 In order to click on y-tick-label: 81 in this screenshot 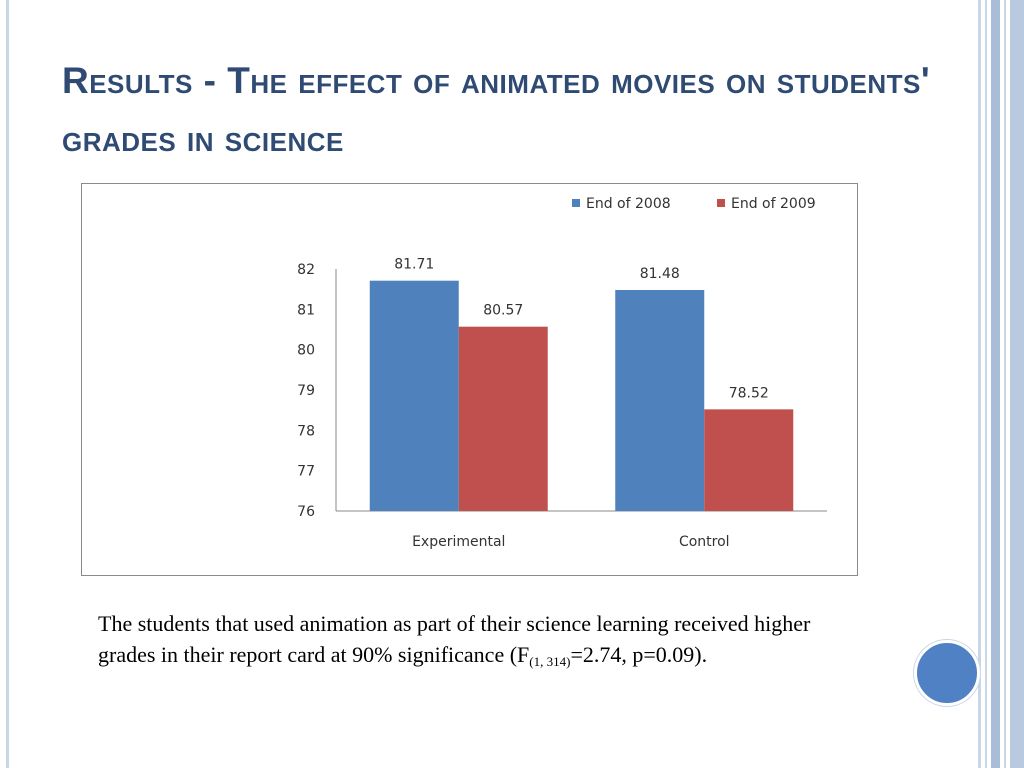, I will do `click(306, 310)`.